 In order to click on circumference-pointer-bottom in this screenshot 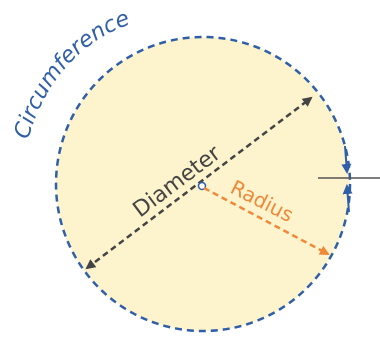, I will do `click(347, 198)`.